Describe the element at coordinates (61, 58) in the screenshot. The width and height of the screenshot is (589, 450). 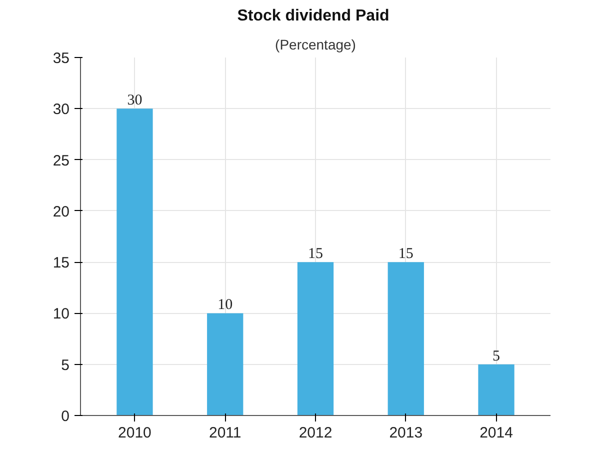
I see `y-tick-label: 35` at that location.